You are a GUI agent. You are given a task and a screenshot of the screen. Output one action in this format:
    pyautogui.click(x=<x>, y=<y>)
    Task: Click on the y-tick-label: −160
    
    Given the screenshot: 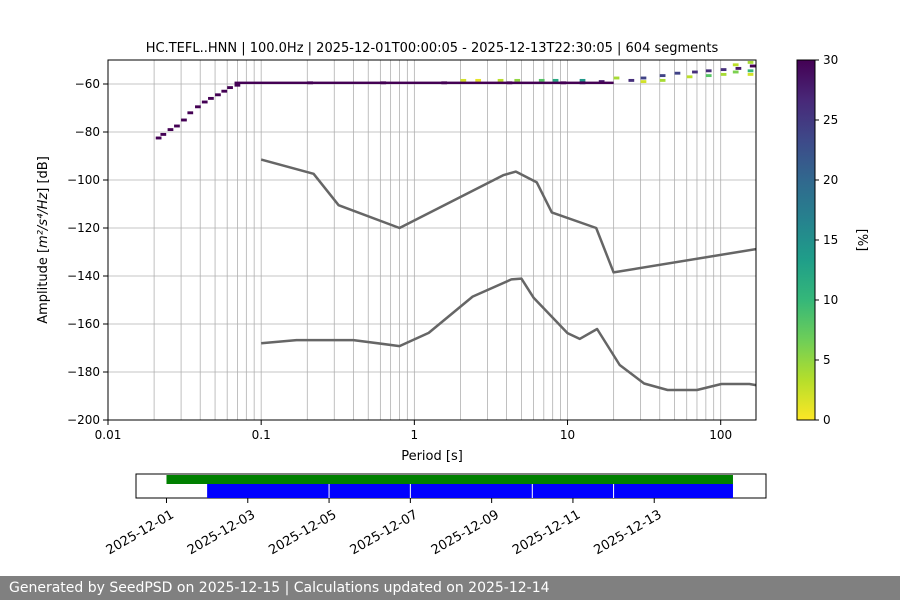 What is the action you would take?
    pyautogui.click(x=83, y=324)
    